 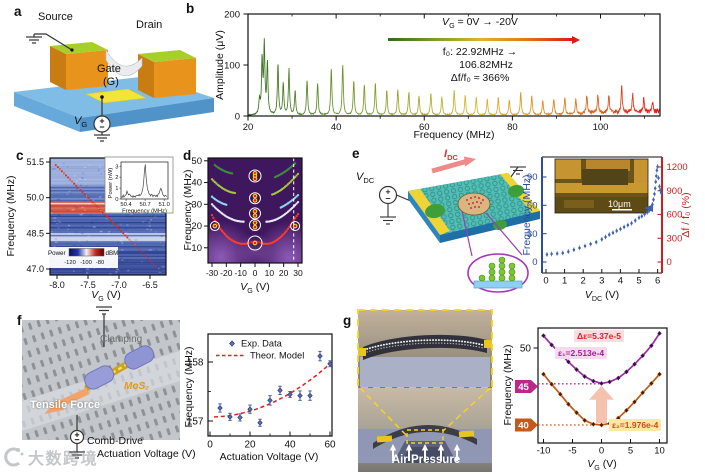 I want to click on panel-c-xlabel: VG (V), so click(x=106, y=296).